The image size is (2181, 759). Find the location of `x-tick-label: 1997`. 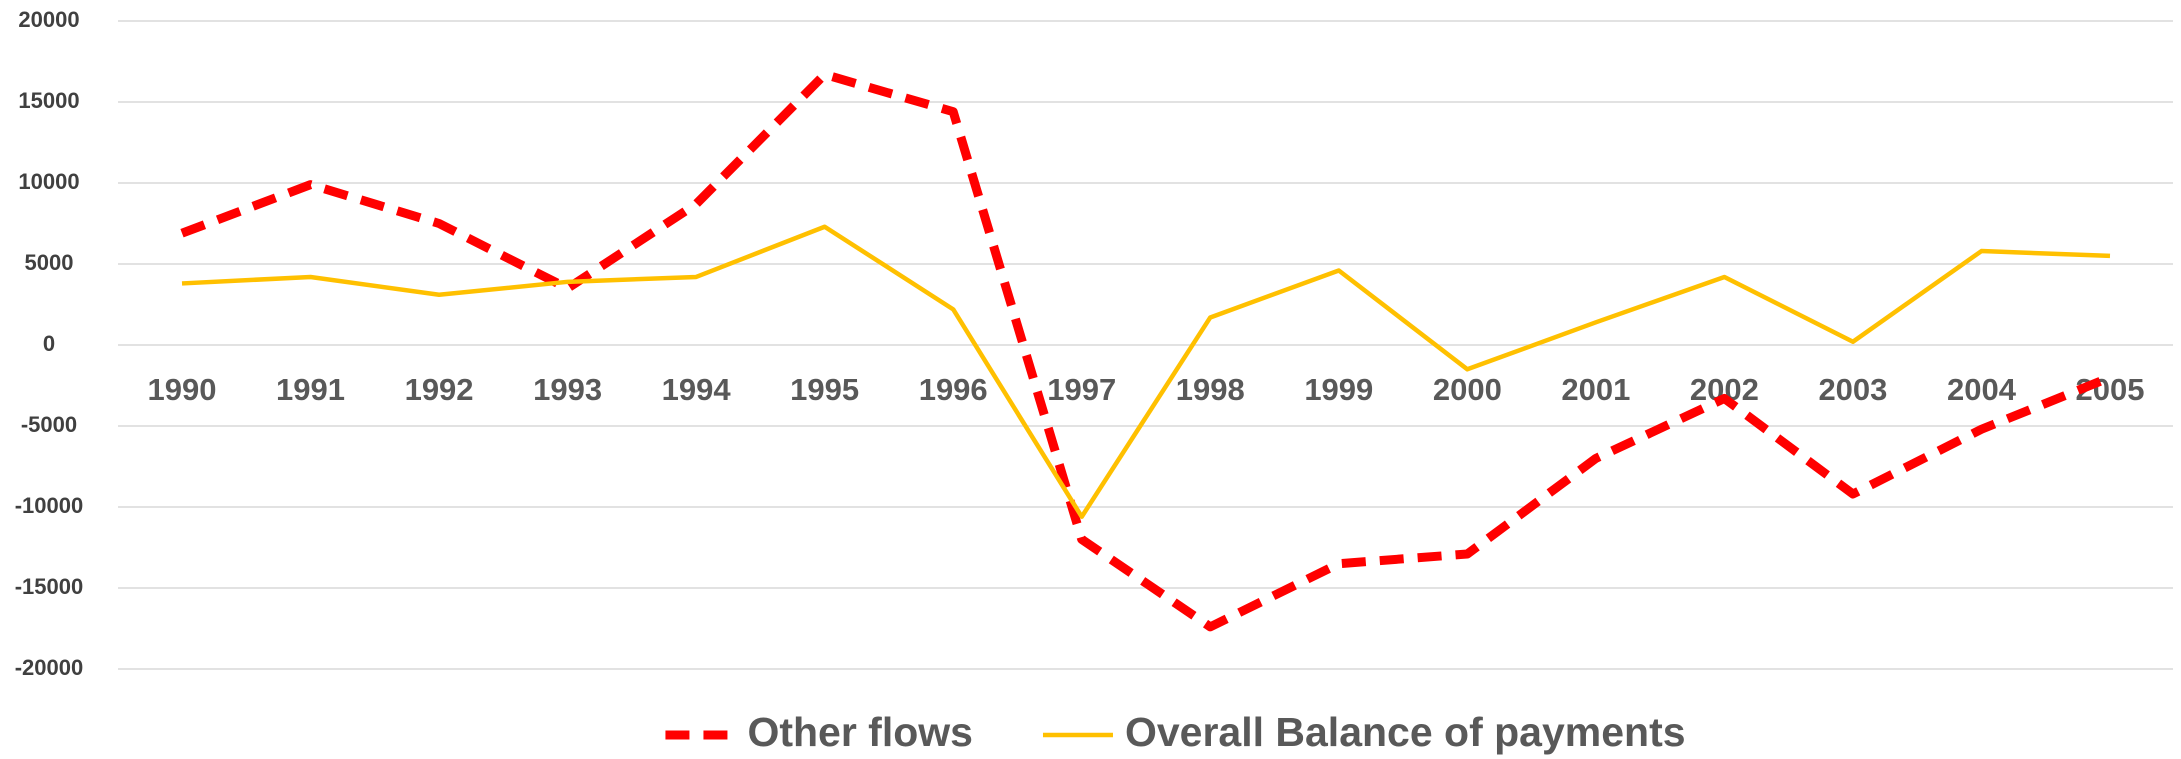

x-tick-label: 1997 is located at coordinates (1081, 389).